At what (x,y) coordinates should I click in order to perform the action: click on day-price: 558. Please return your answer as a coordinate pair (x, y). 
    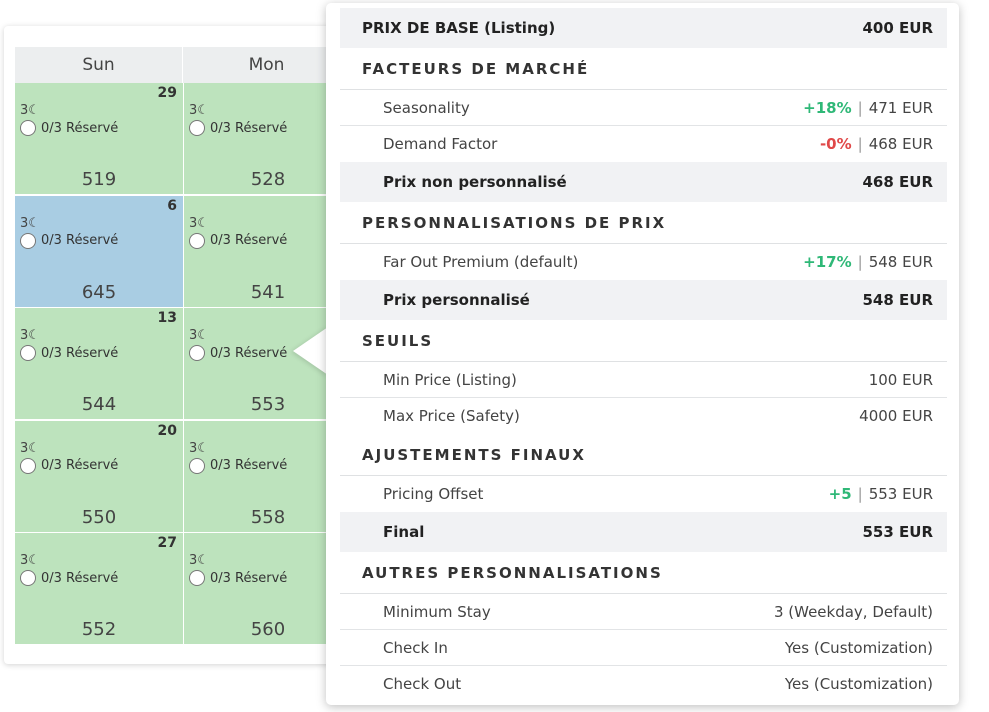
    Looking at the image, I should click on (268, 517).